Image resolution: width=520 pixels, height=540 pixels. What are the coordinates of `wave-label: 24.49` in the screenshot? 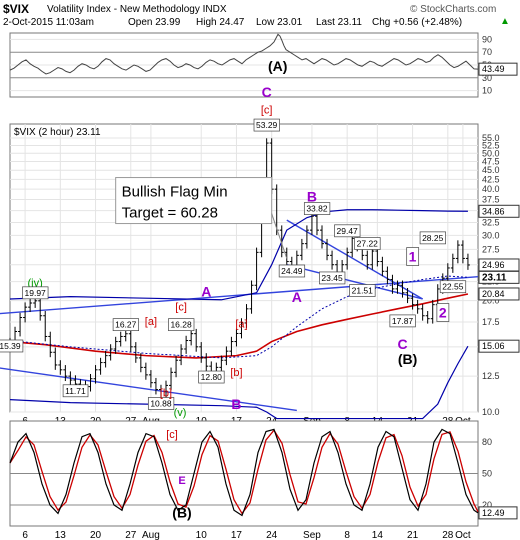 It's located at (292, 271).